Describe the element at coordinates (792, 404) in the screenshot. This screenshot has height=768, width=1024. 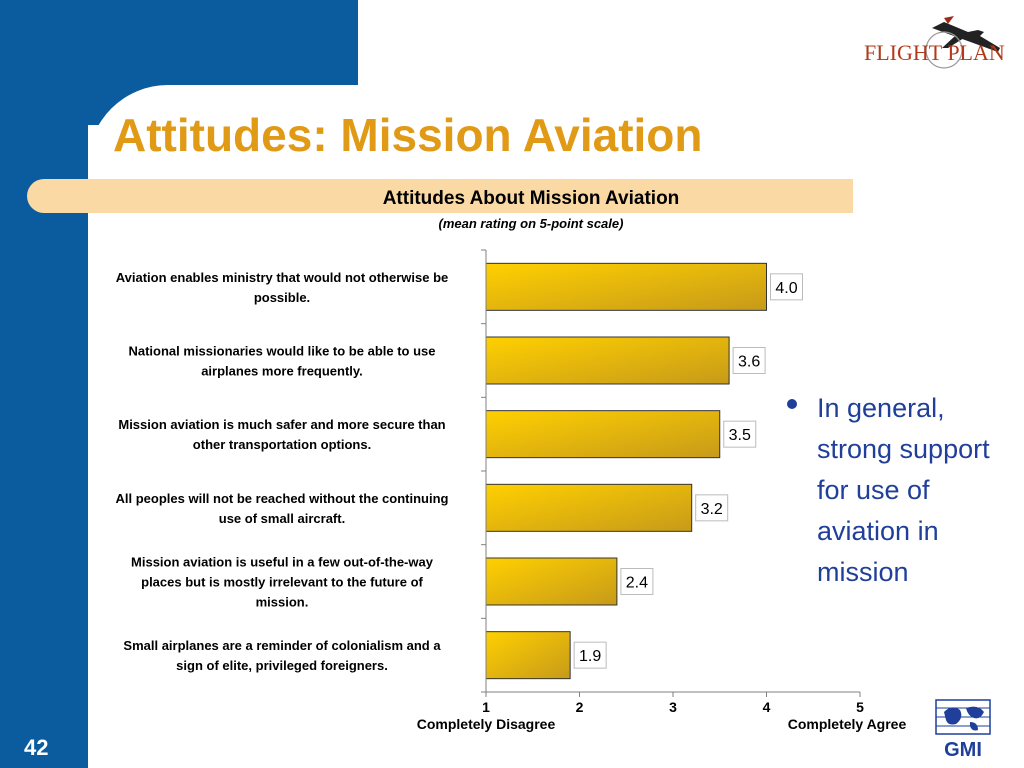
I see `bullet-dot-icon` at that location.